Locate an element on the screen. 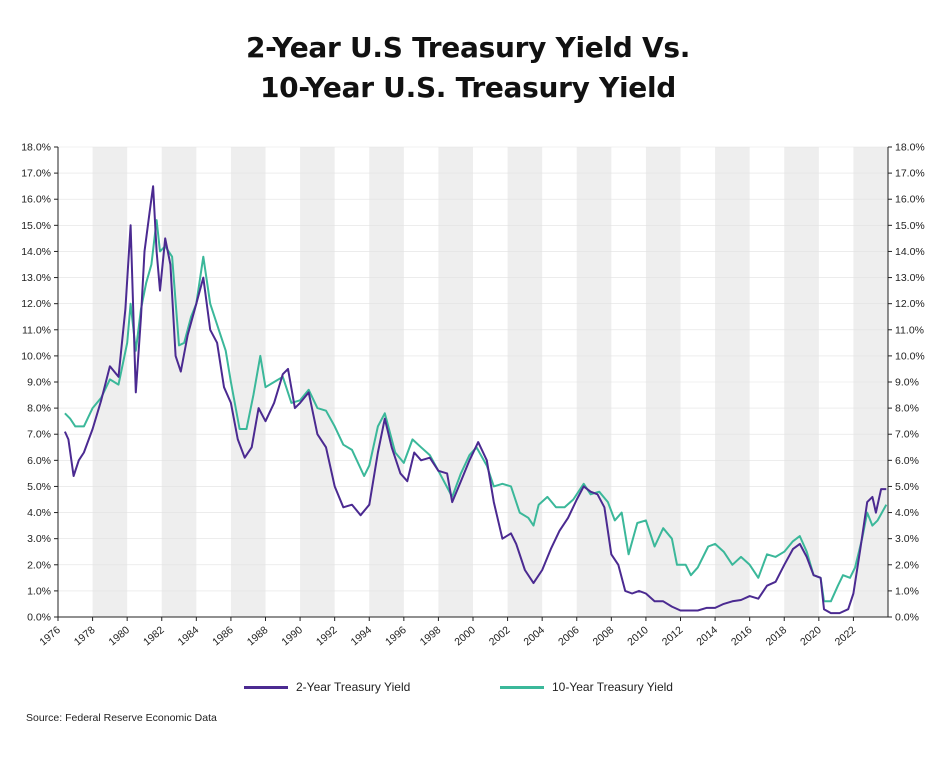 The width and height of the screenshot is (936, 758). x-tick-label: 1982 is located at coordinates (154, 636).